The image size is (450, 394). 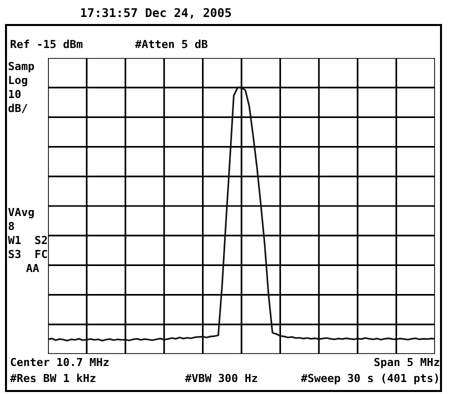 I want to click on text: #VBW 300 Hz, so click(x=221, y=378).